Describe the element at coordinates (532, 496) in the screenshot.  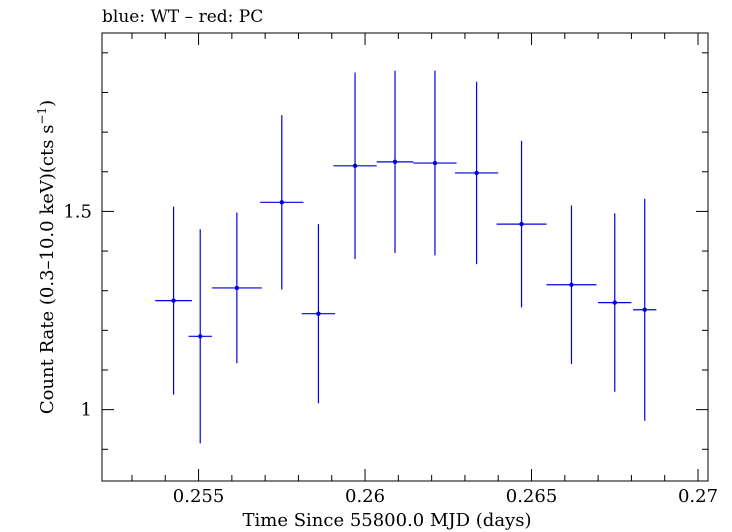
I see `x-tick-label: 0.265` at that location.